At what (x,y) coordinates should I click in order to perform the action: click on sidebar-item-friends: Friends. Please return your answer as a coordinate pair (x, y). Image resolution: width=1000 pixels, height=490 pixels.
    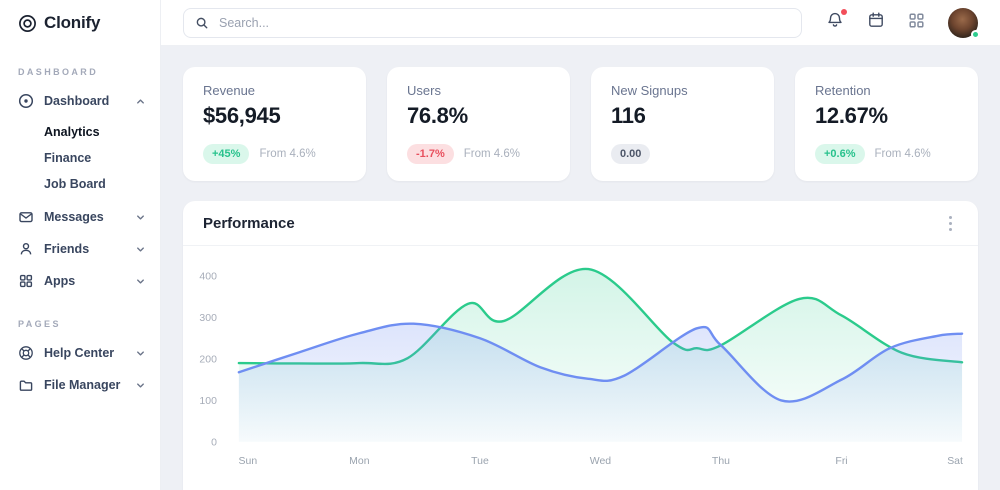
    Looking at the image, I should click on (82, 249).